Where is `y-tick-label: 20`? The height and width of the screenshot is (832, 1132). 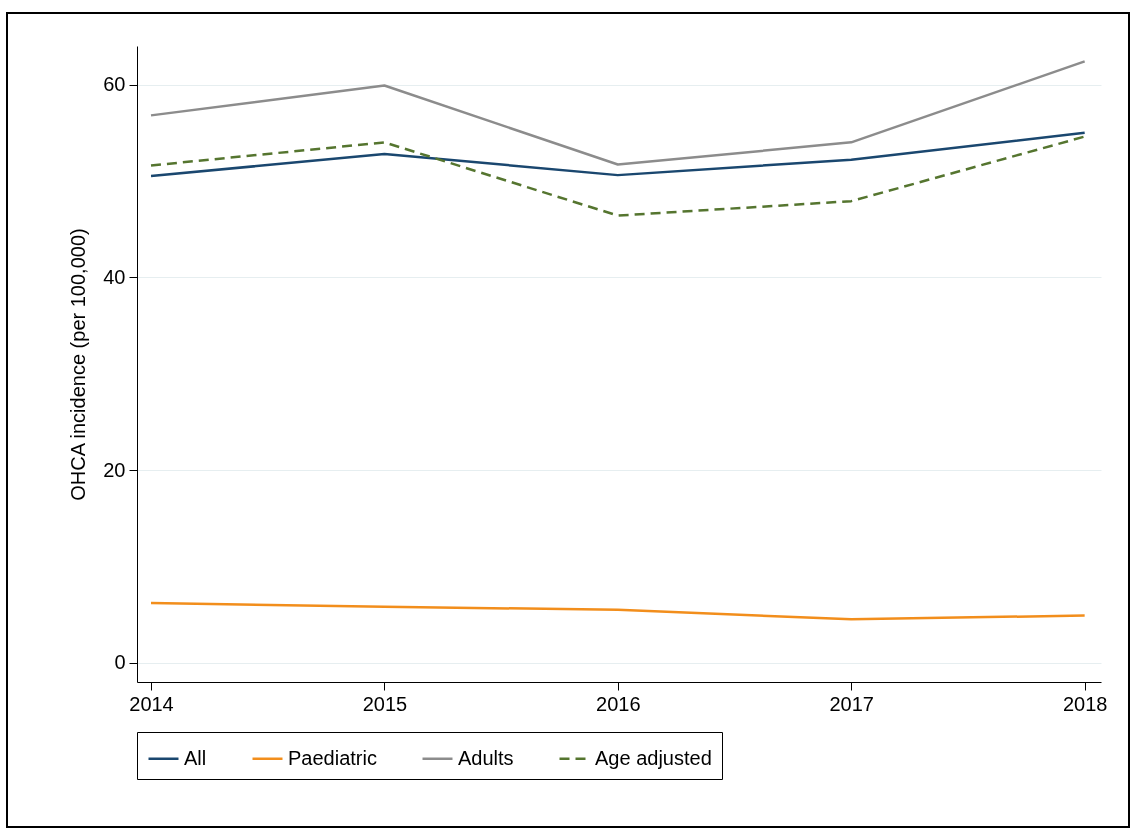
y-tick-label: 20 is located at coordinates (114, 469).